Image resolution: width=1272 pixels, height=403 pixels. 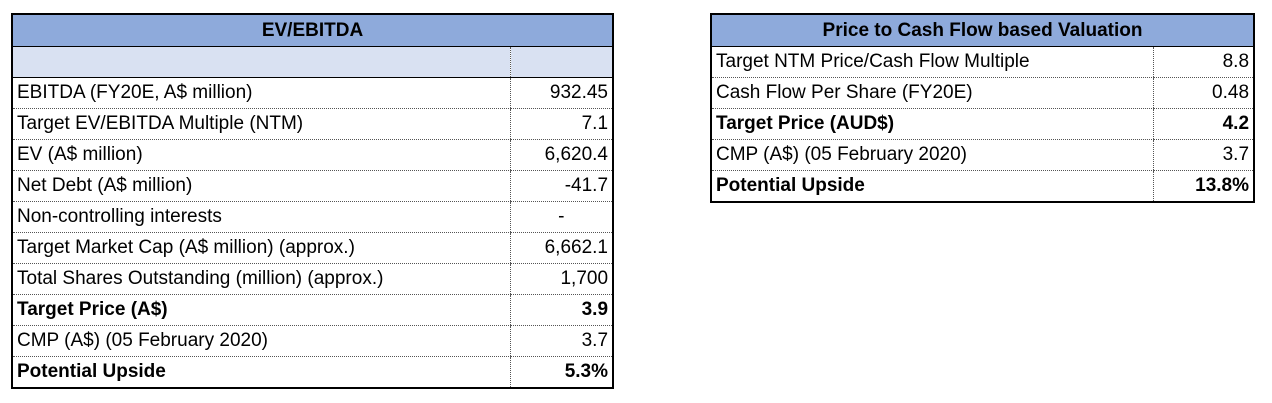 I want to click on pcf-title: Price to Cash Flow based Valuation, so click(x=983, y=30).